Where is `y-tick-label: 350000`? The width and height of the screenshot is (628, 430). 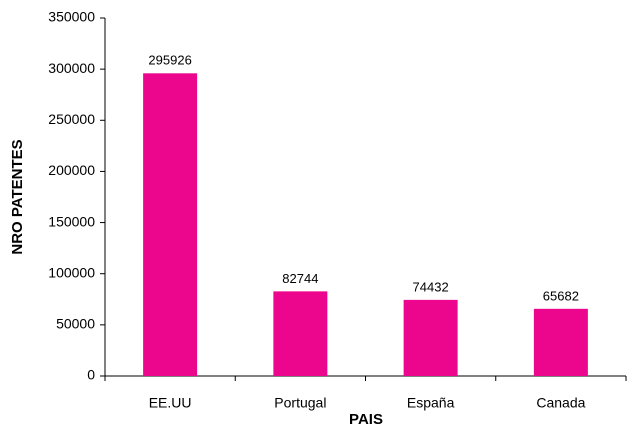
y-tick-label: 350000 is located at coordinates (71, 17).